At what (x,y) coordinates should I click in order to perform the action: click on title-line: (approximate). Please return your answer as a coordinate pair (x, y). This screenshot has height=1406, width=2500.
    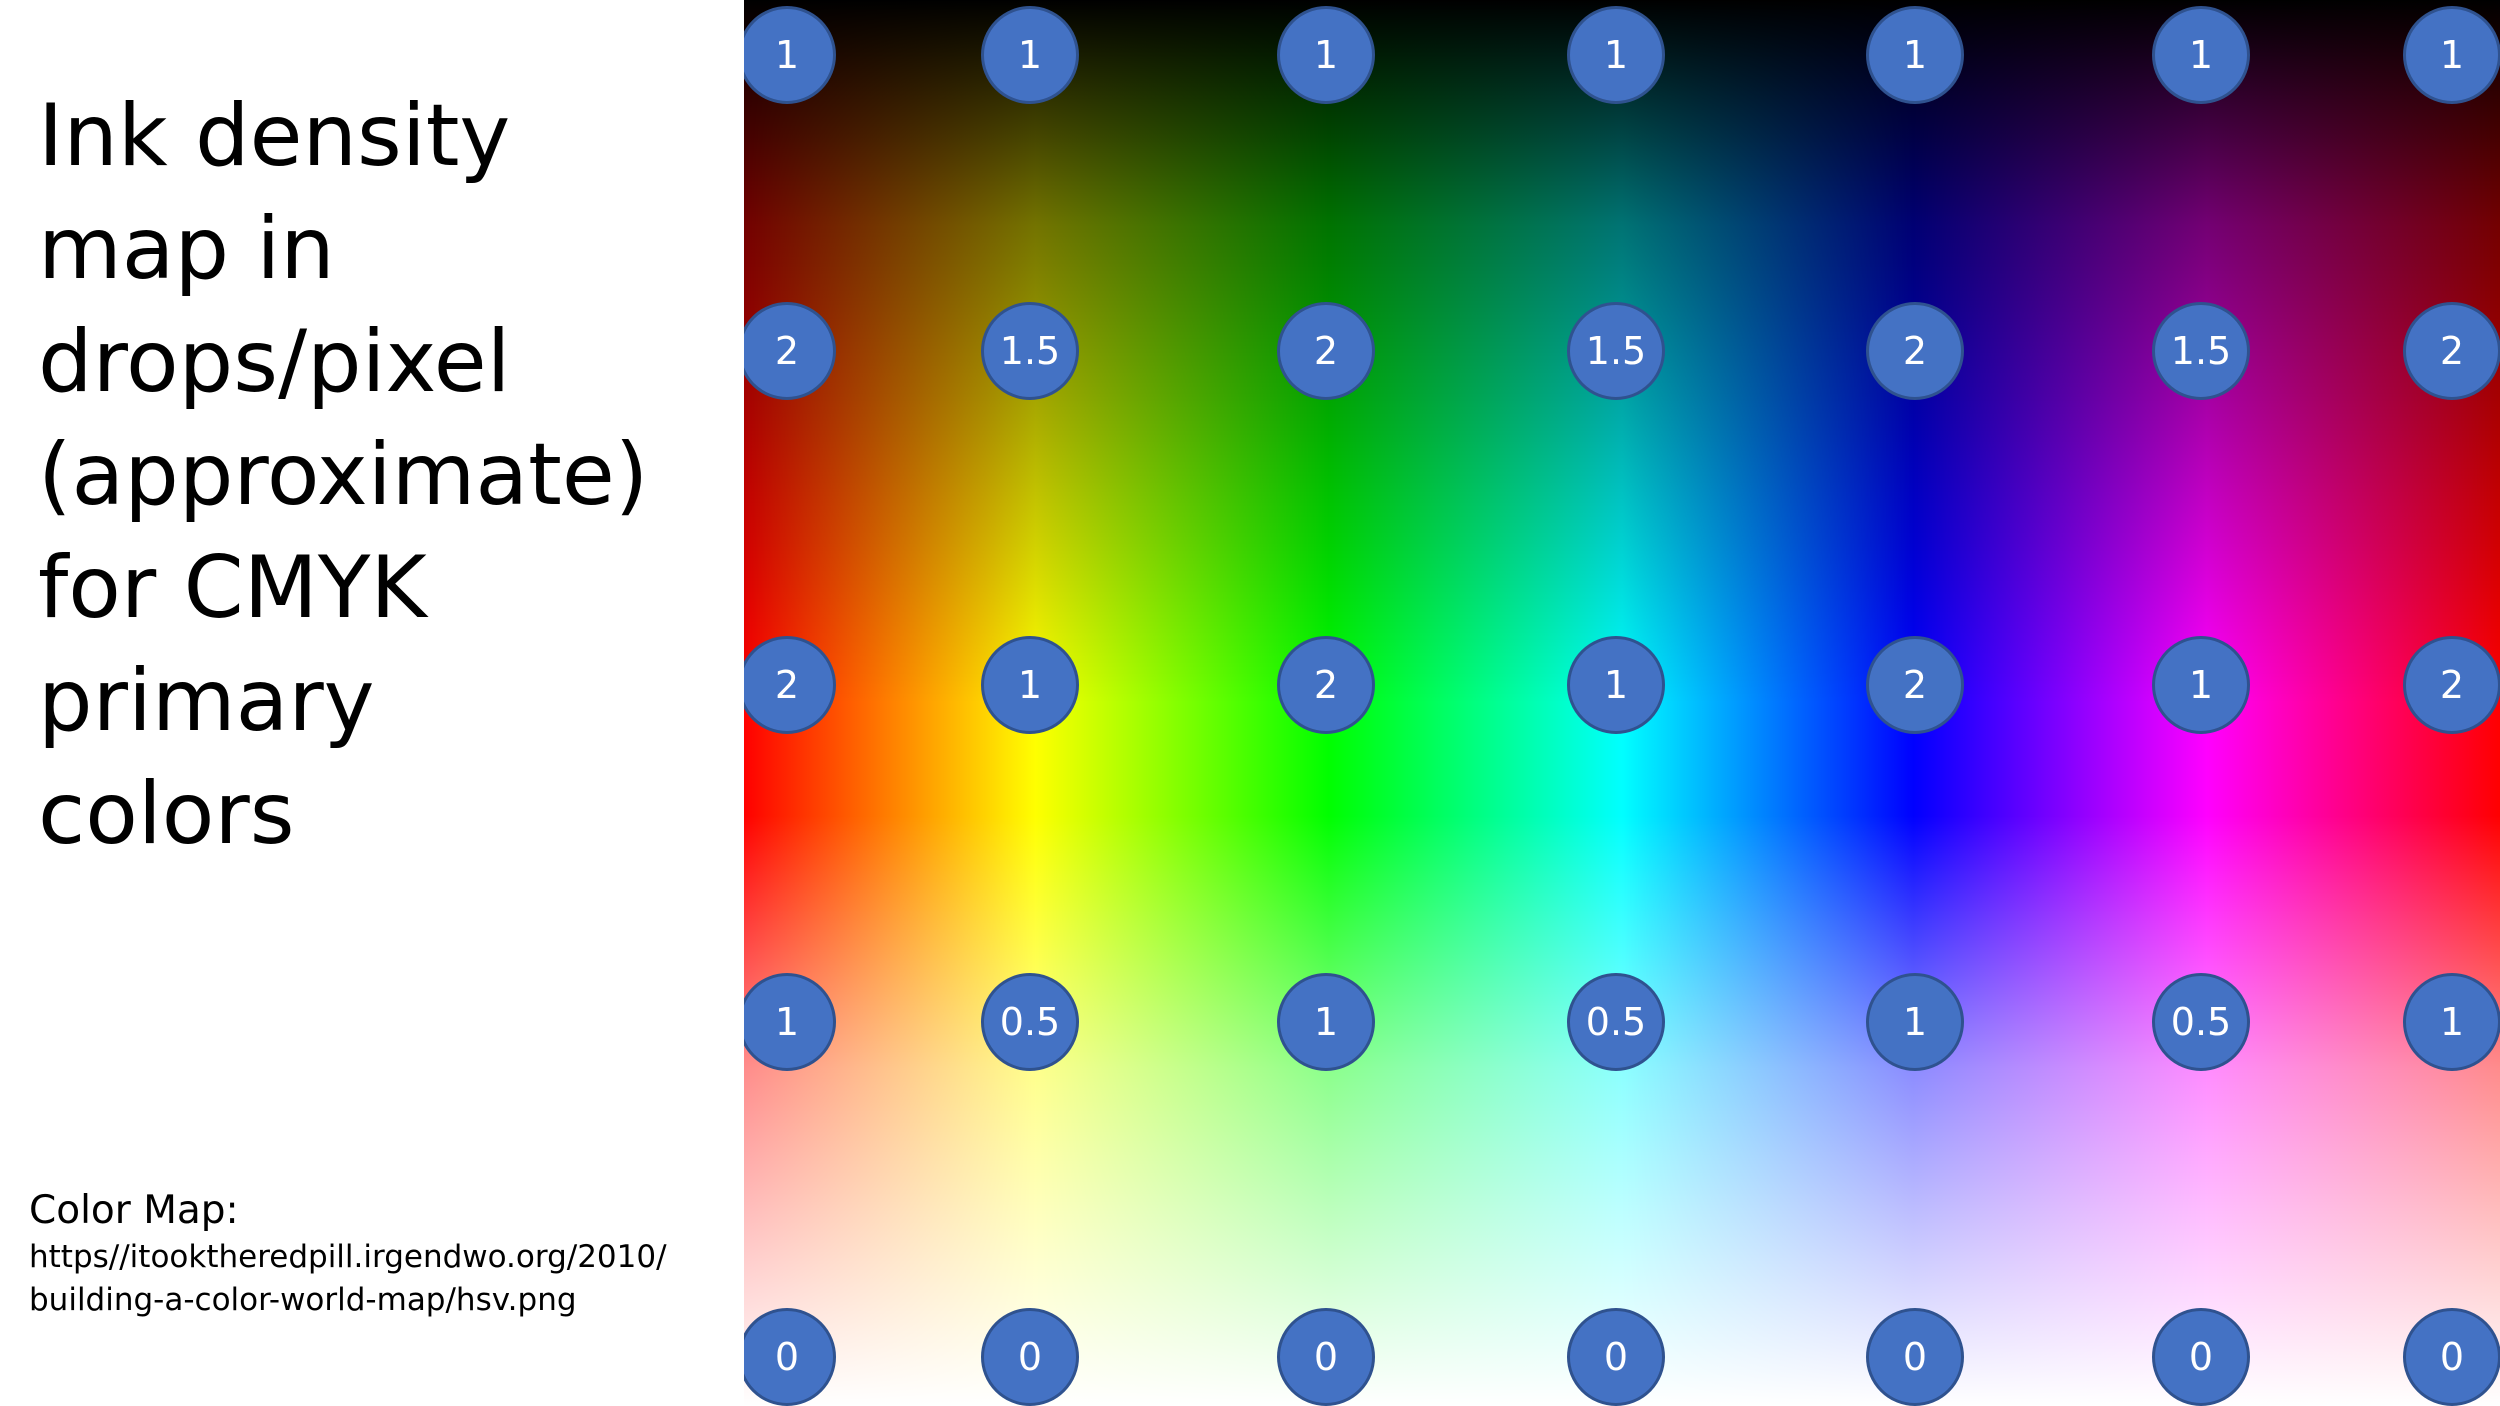
    Looking at the image, I should click on (343, 475).